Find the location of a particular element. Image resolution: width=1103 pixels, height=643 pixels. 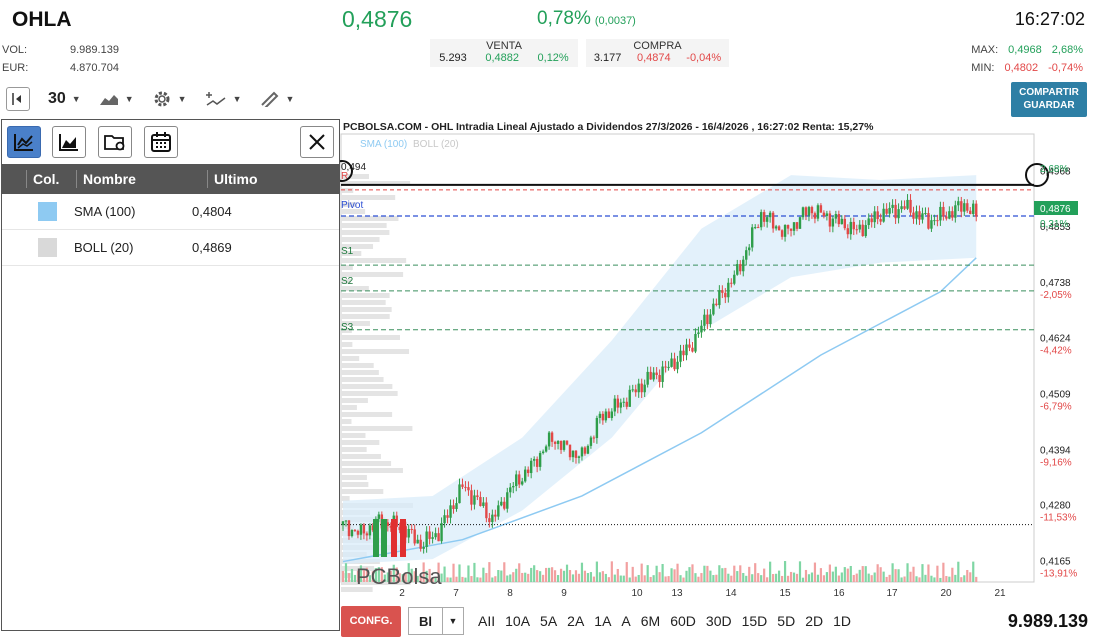

y-tick-pct: -2,05% is located at coordinates (1056, 295).